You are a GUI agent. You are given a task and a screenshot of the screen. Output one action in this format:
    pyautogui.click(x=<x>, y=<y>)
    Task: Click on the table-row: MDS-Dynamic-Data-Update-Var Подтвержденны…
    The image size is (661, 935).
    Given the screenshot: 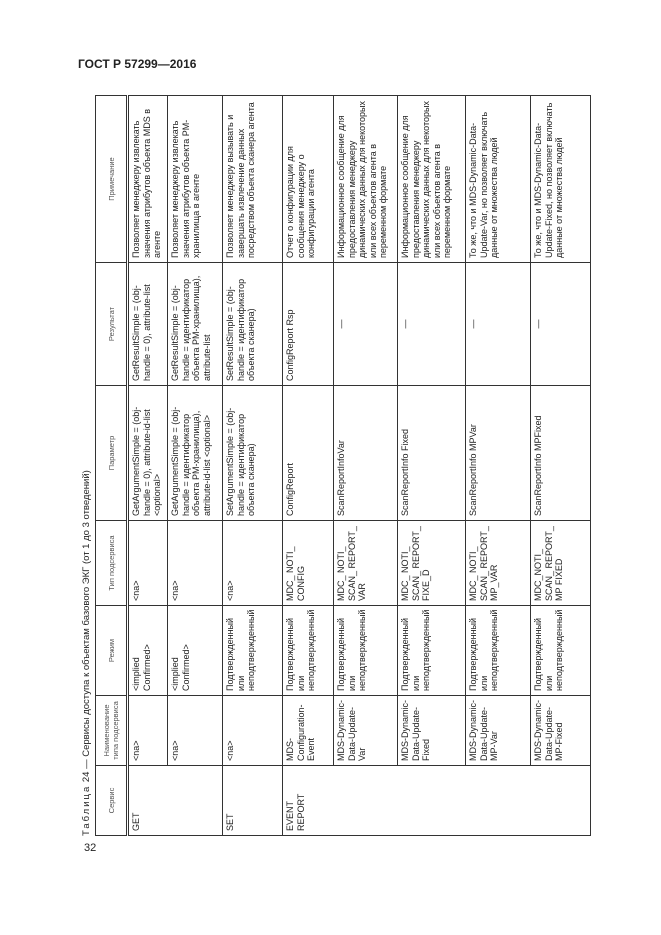 What is the action you would take?
    pyautogui.click(x=365, y=465)
    